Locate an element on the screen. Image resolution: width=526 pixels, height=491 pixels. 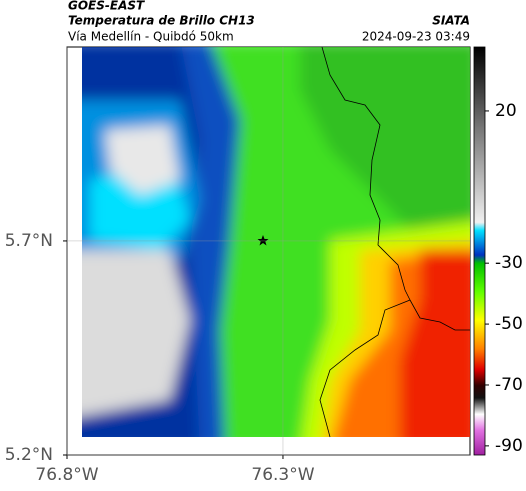
colorbar-tick-label: -90 is located at coordinates (509, 446).